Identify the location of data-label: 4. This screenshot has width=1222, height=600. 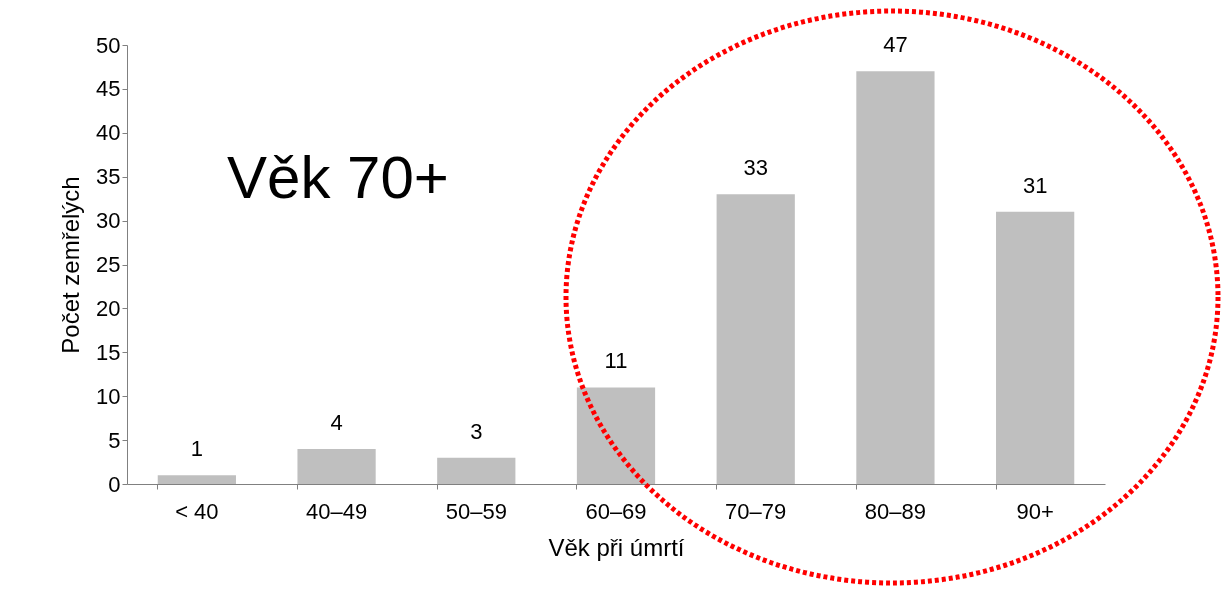
(336, 422).